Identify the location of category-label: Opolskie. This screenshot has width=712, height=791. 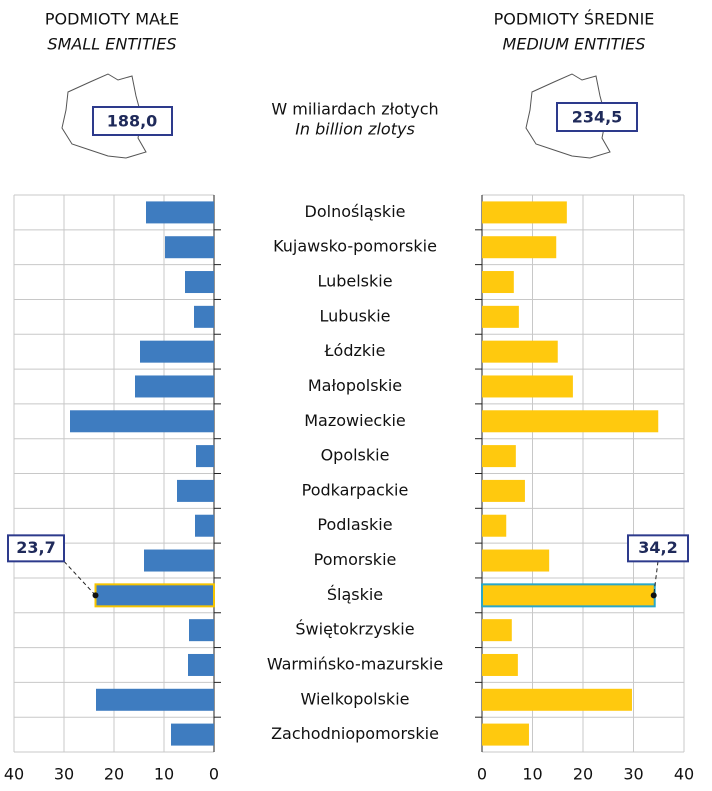
(355, 455).